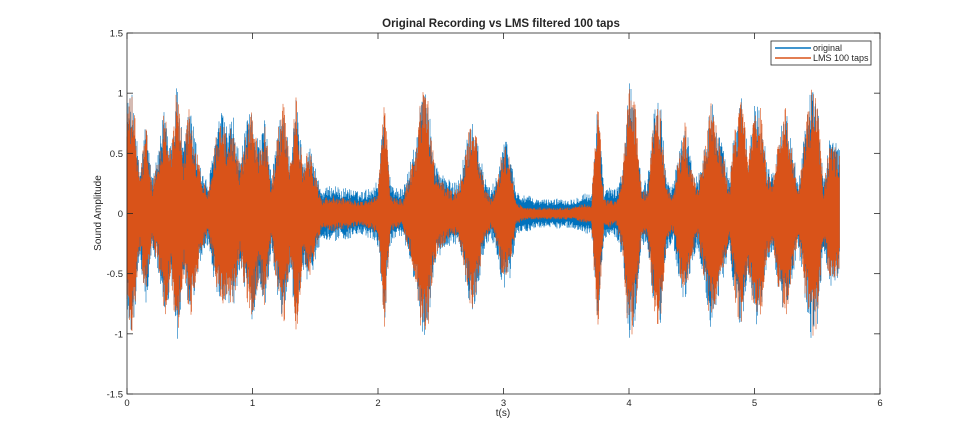 This screenshot has width=974, height=444. I want to click on y-tick-label: -1.5, so click(115, 395).